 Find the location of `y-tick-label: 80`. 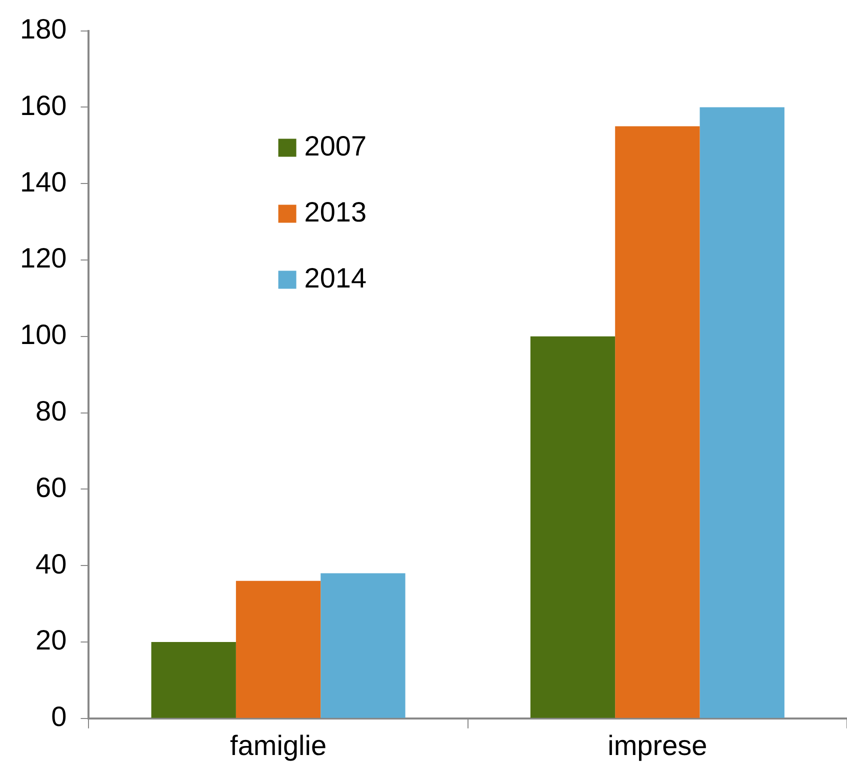

y-tick-label: 80 is located at coordinates (51, 411).